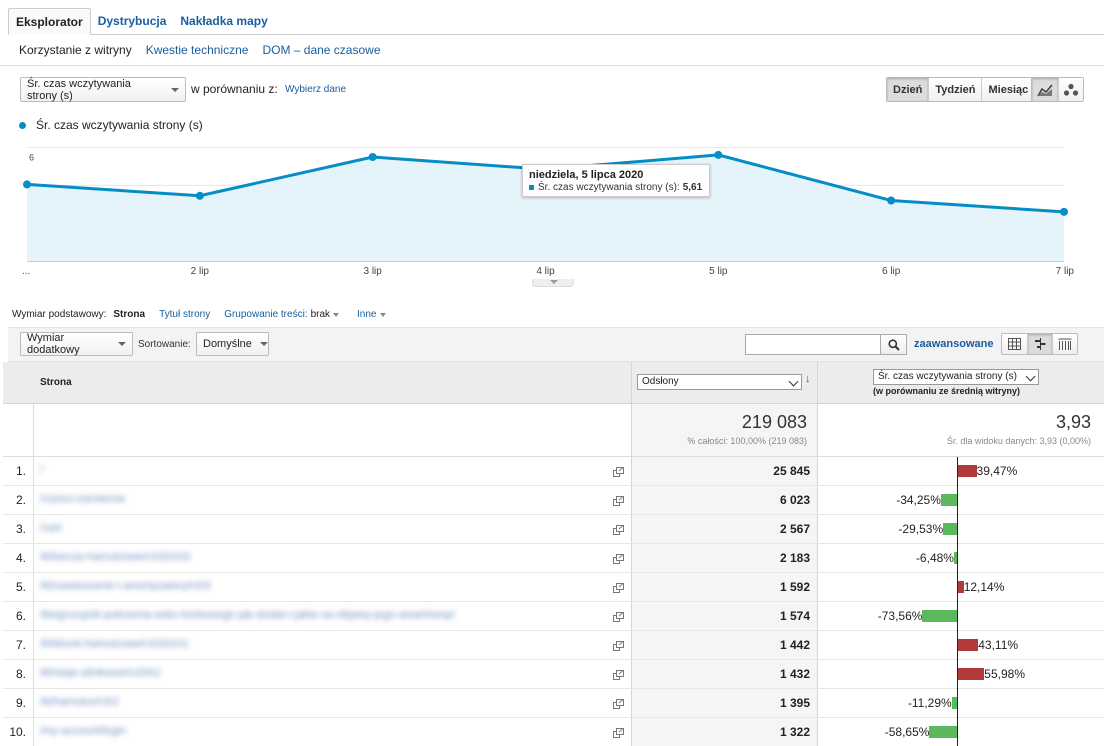  I want to click on dimension-page-title-link: Tytuł strony, so click(185, 314).